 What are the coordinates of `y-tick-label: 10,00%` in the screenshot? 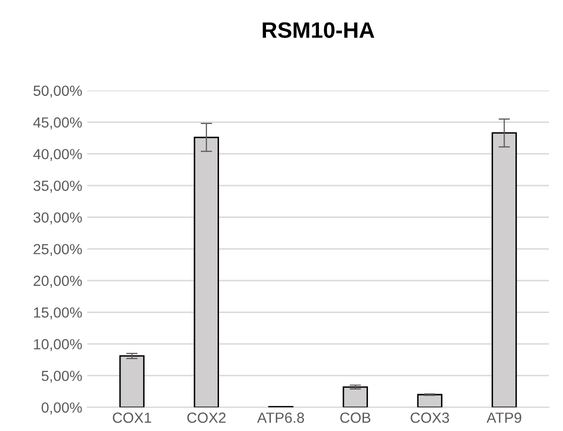 It's located at (58, 345).